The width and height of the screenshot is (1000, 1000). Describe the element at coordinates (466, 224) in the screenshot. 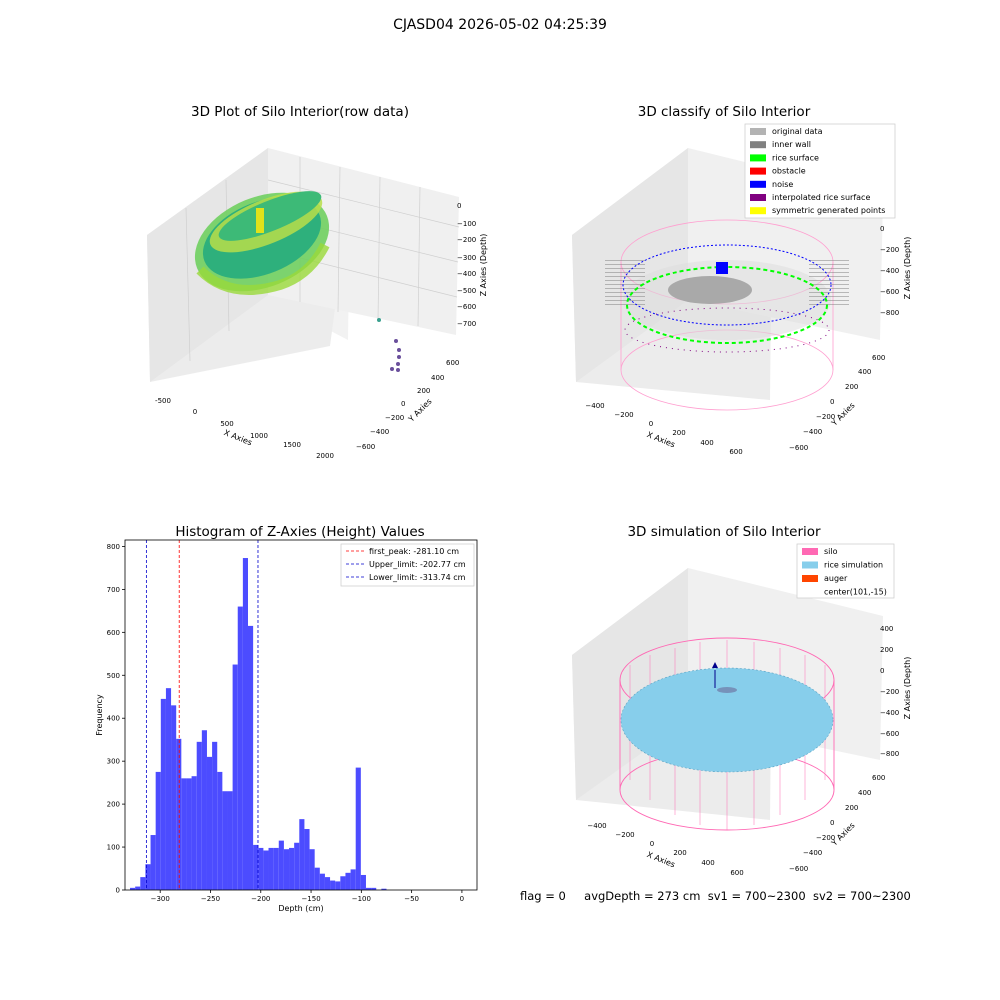

I see `z-tick: −100` at that location.